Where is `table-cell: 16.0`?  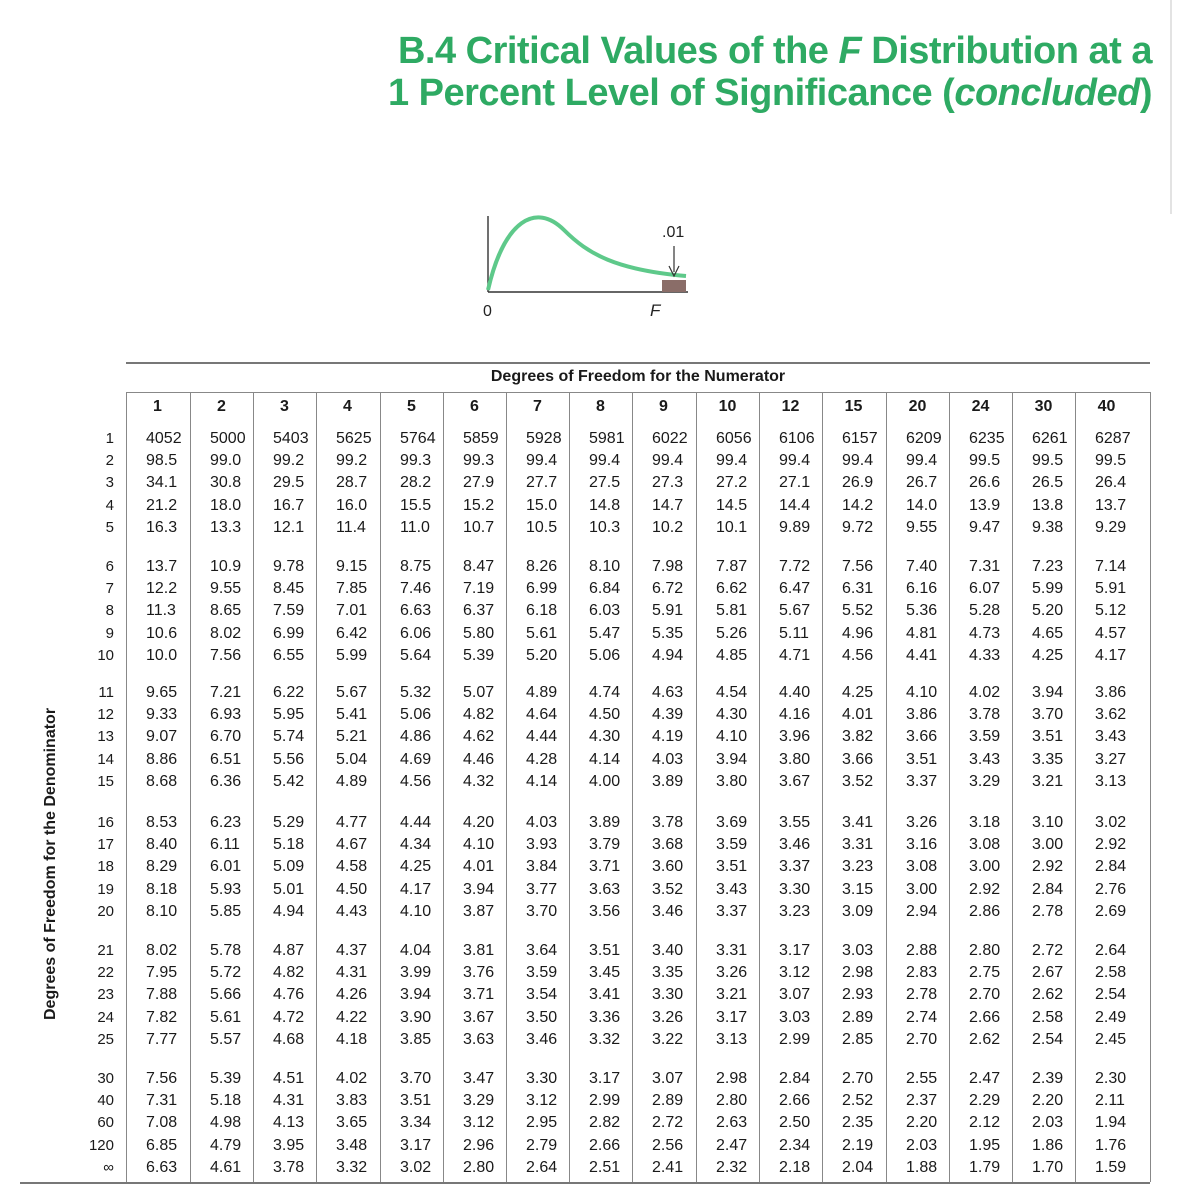 table-cell: 16.0 is located at coordinates (352, 505).